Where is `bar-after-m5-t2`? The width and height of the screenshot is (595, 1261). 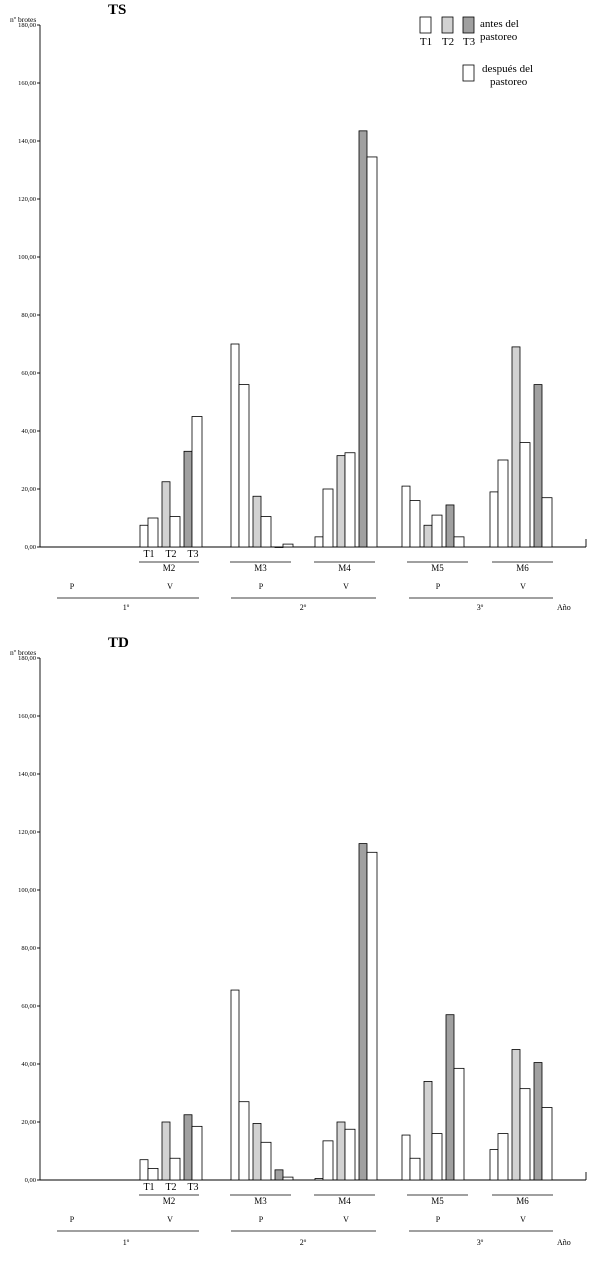 bar-after-m5-t2 is located at coordinates (437, 1157).